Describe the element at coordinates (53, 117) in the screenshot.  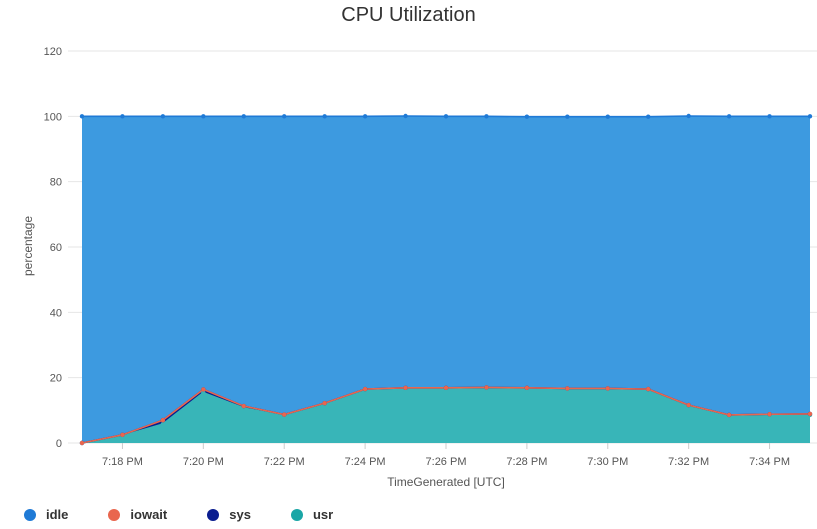
I see `y-tick-label: 100` at that location.